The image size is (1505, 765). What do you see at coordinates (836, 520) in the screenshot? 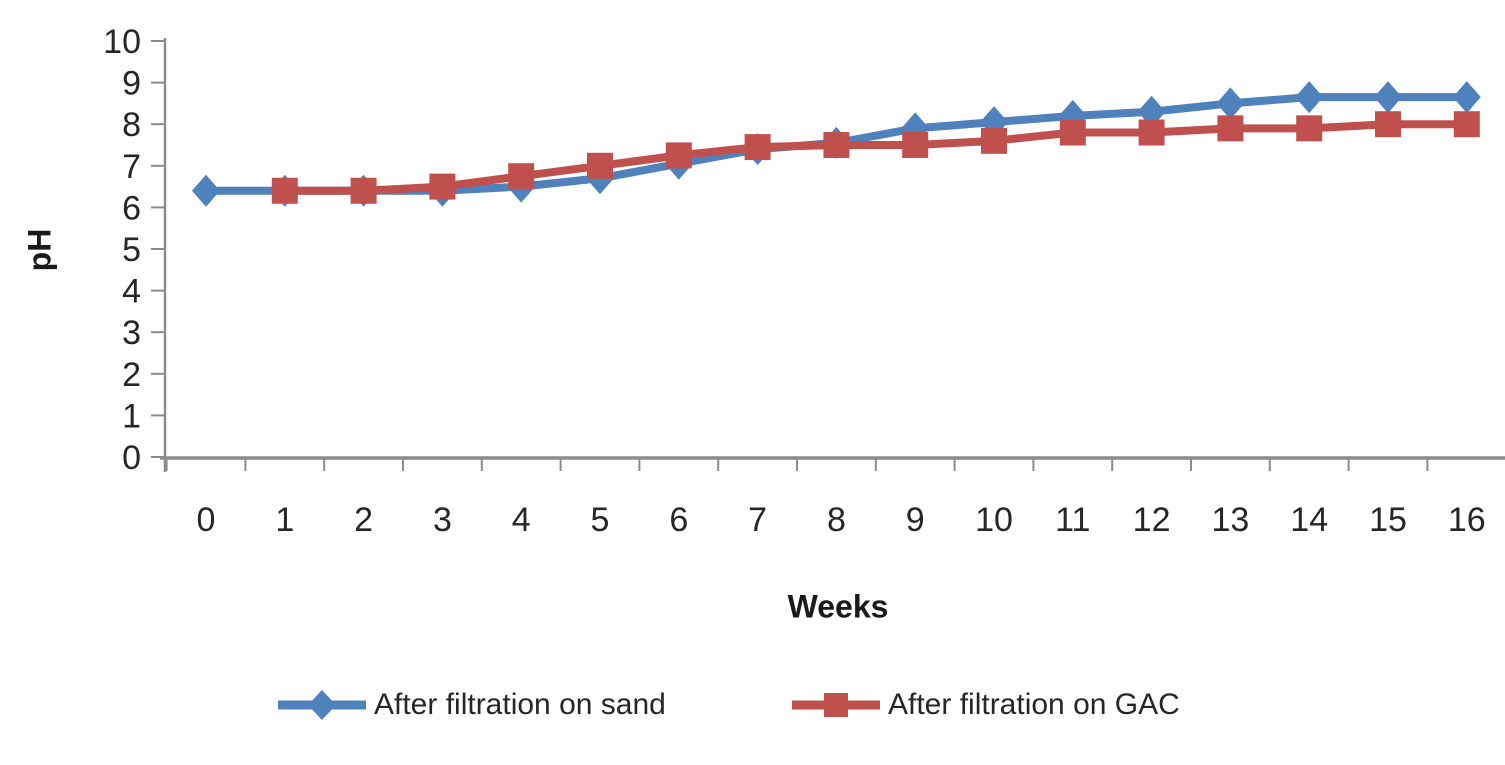
I see `x-tick-label: 8` at bounding box center [836, 520].